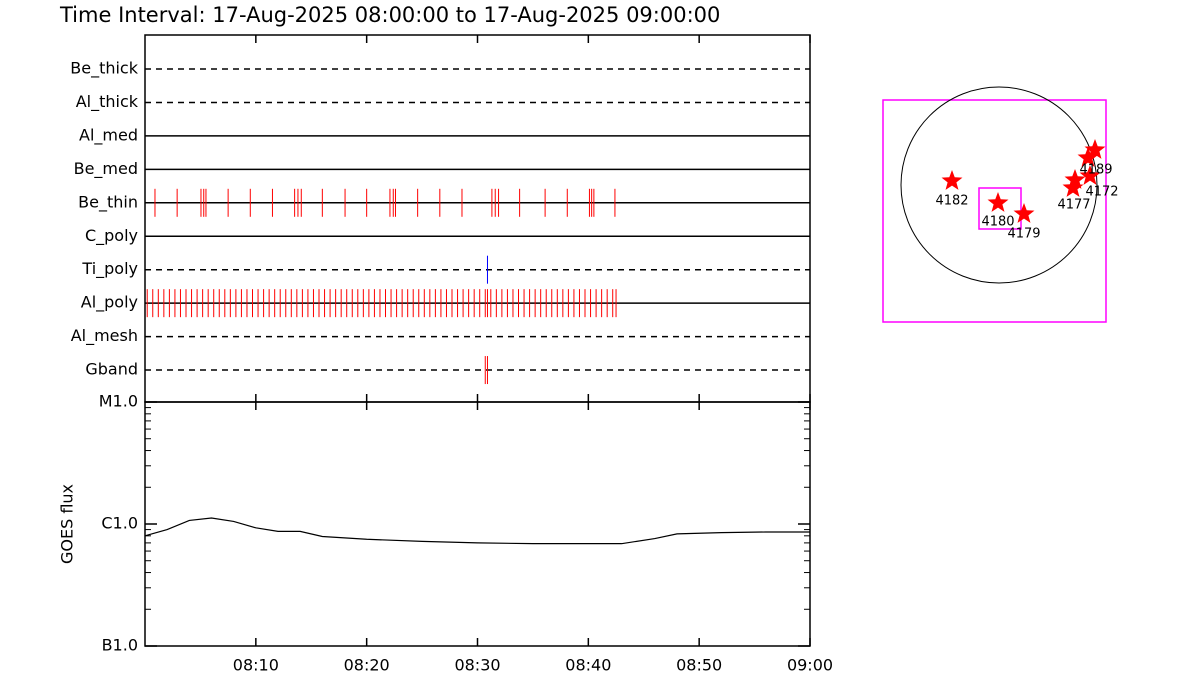  Describe the element at coordinates (256, 665) in the screenshot. I see `x-tick-label: 08:10` at that location.